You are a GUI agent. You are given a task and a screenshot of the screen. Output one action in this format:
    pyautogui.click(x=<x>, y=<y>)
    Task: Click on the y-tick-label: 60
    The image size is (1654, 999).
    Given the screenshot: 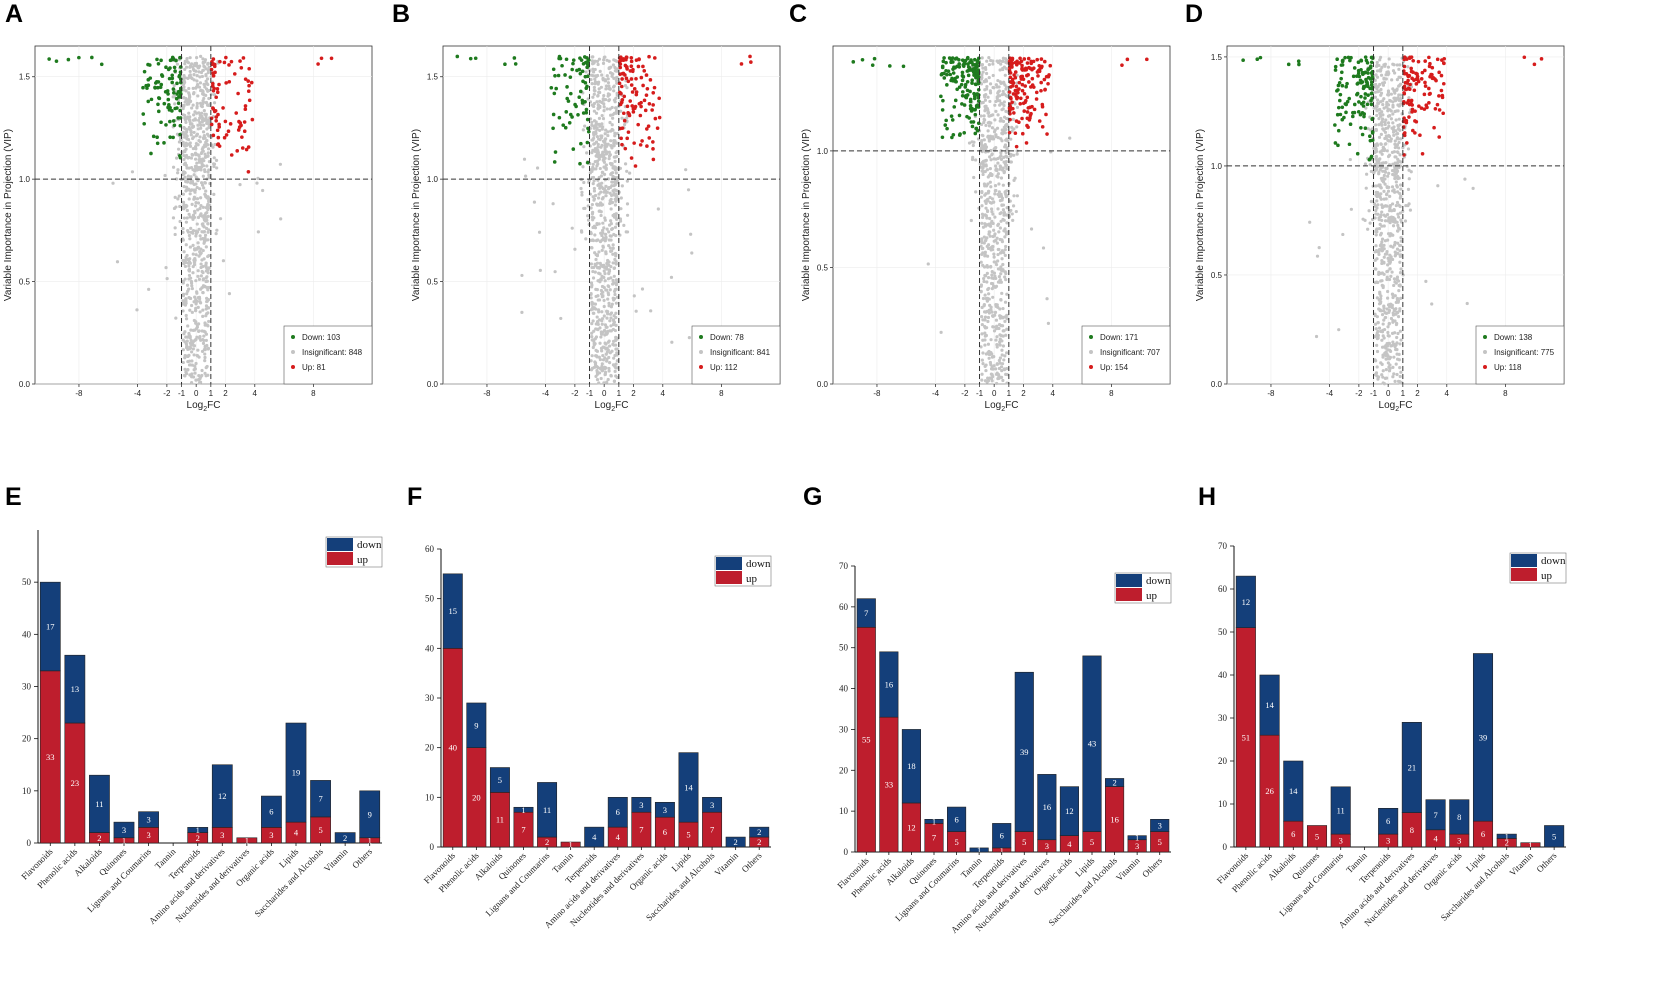 What is the action you would take?
    pyautogui.click(x=1223, y=589)
    